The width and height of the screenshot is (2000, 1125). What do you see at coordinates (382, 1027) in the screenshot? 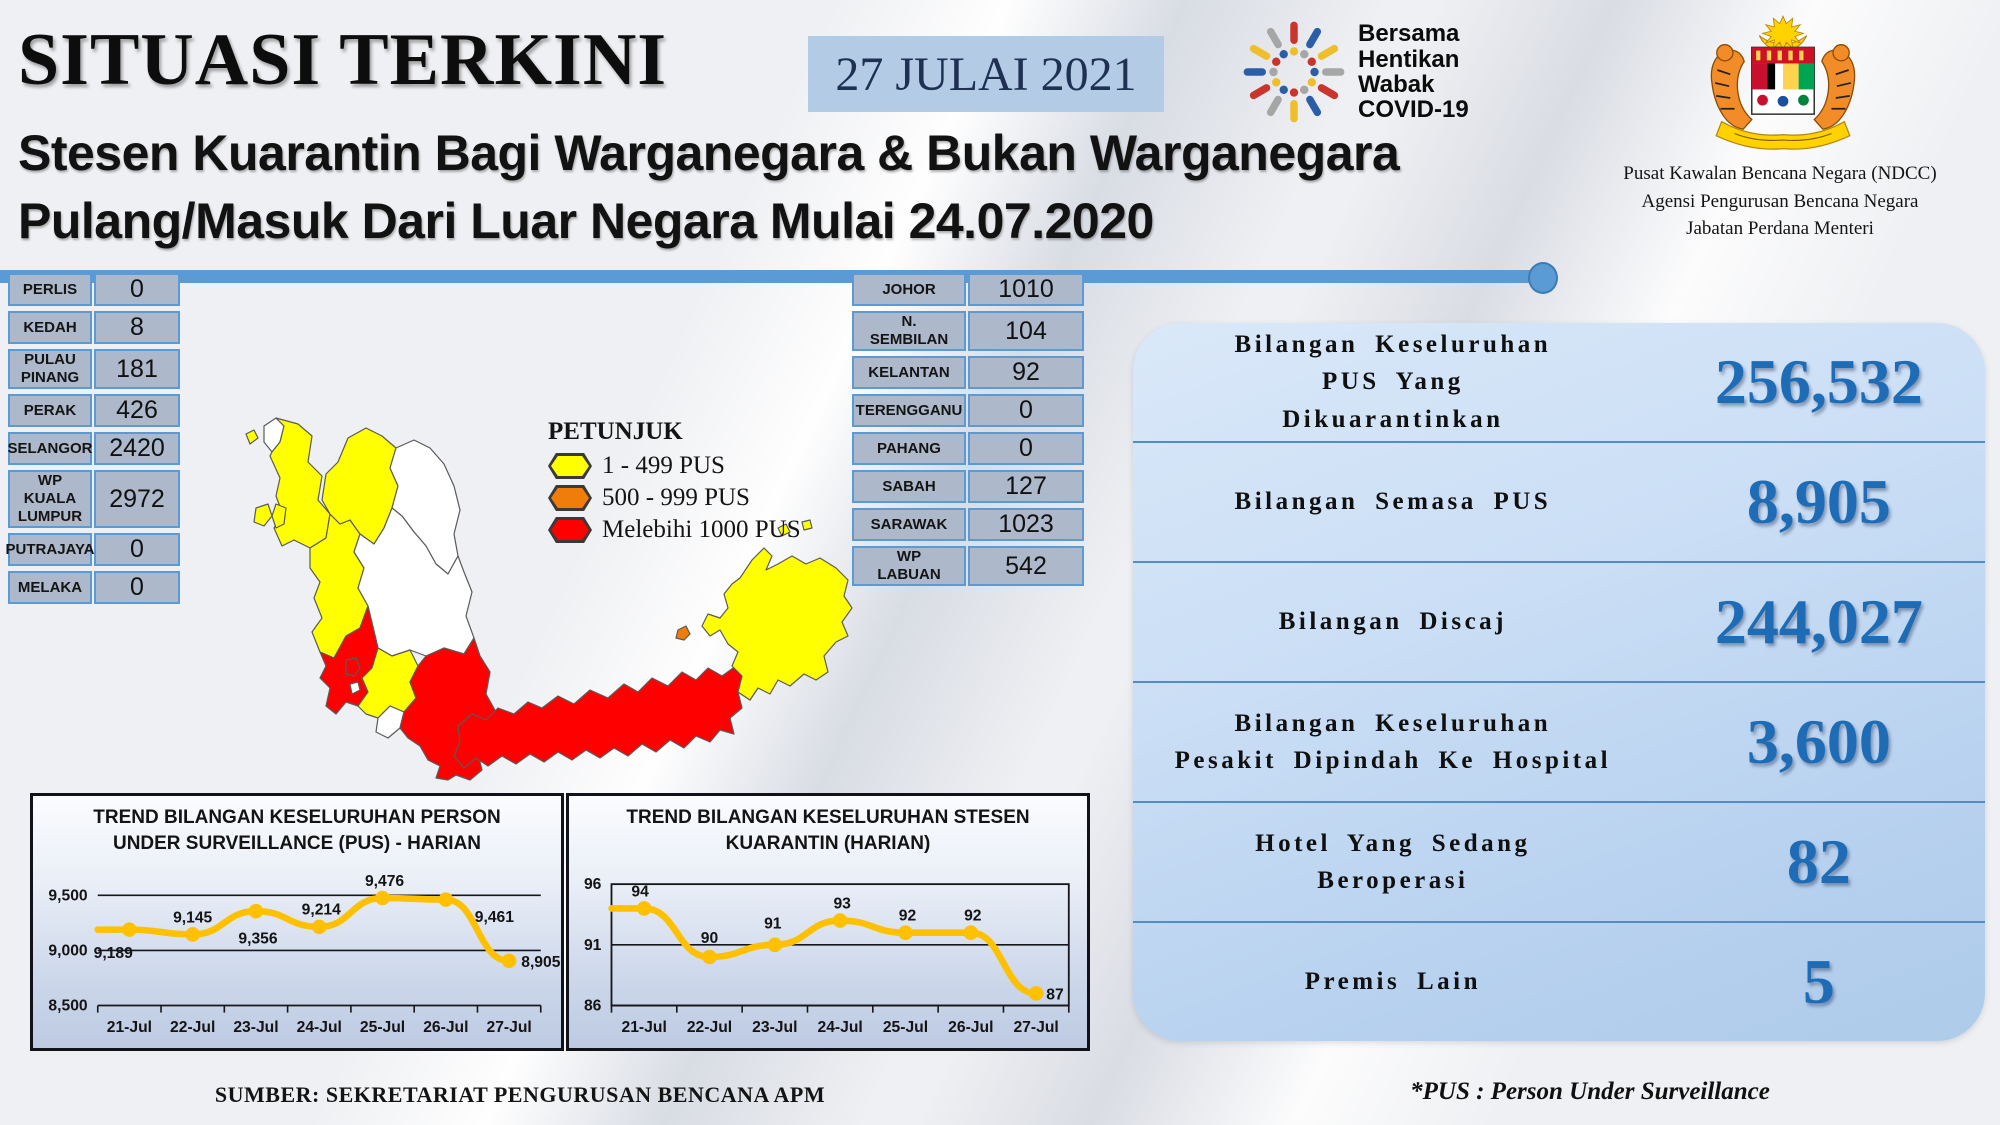
I see `x-tick-label: 25-Jul` at bounding box center [382, 1027].